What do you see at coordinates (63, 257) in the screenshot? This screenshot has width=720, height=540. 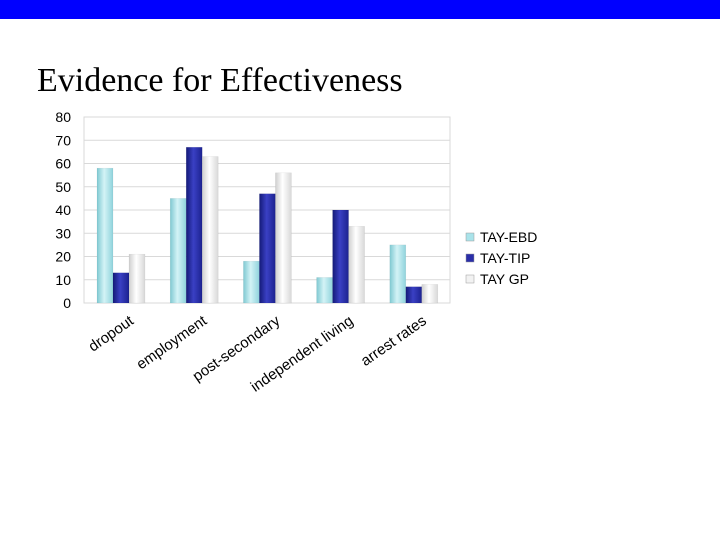 I see `y-tick-label: 20` at bounding box center [63, 257].